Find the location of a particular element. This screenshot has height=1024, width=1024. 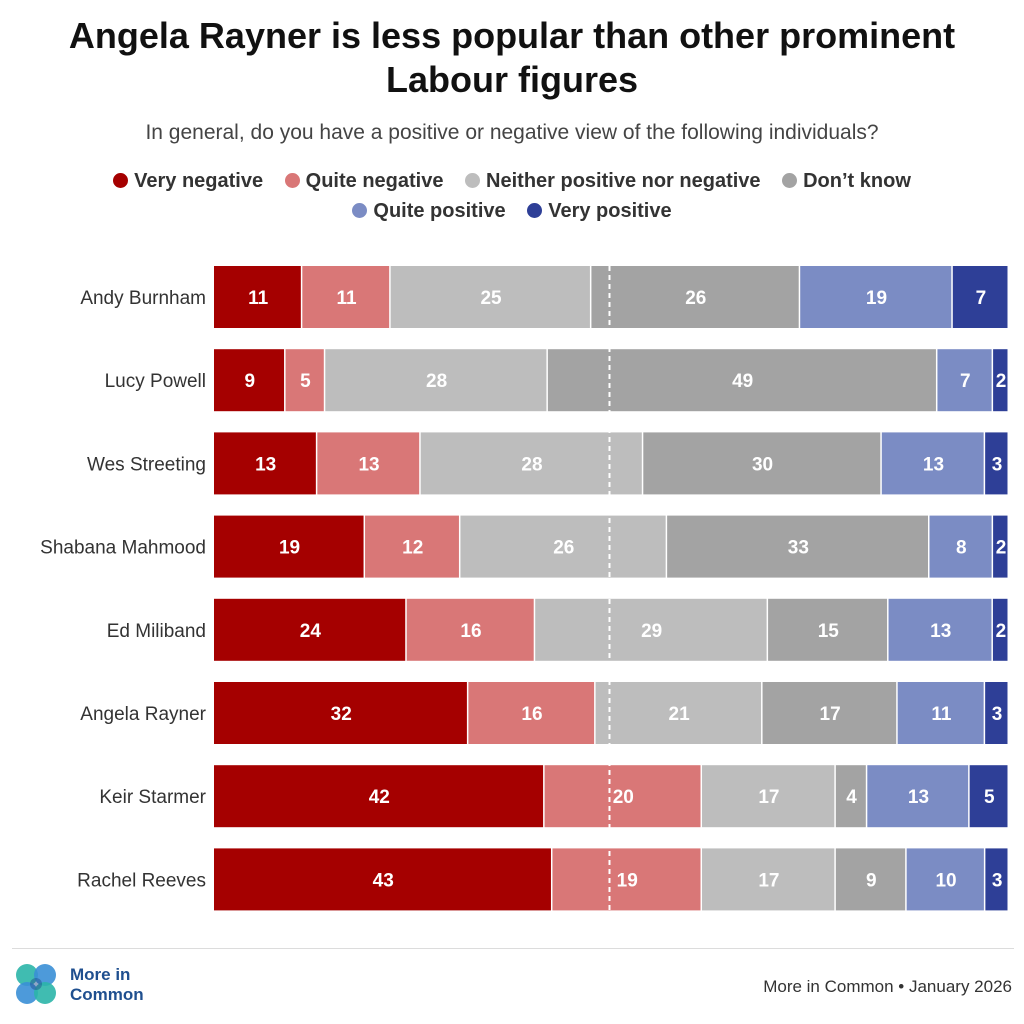

footer-divider is located at coordinates (513, 948).